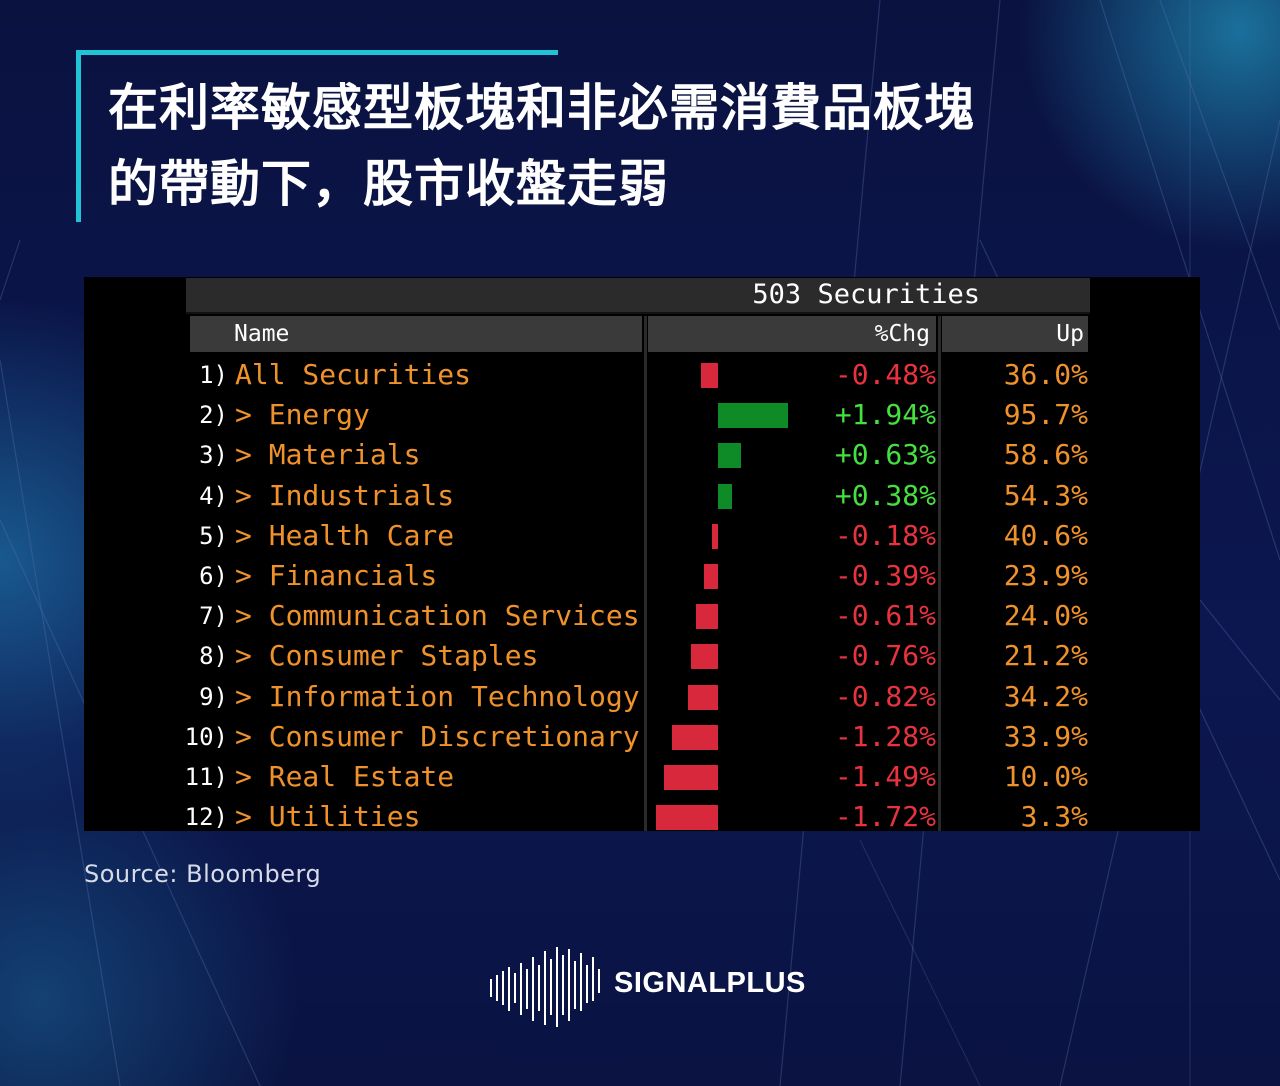 The width and height of the screenshot is (1280, 1086). What do you see at coordinates (642, 375) in the screenshot?
I see `table-row: 1) All Securities -0.48% 36.0%` at bounding box center [642, 375].